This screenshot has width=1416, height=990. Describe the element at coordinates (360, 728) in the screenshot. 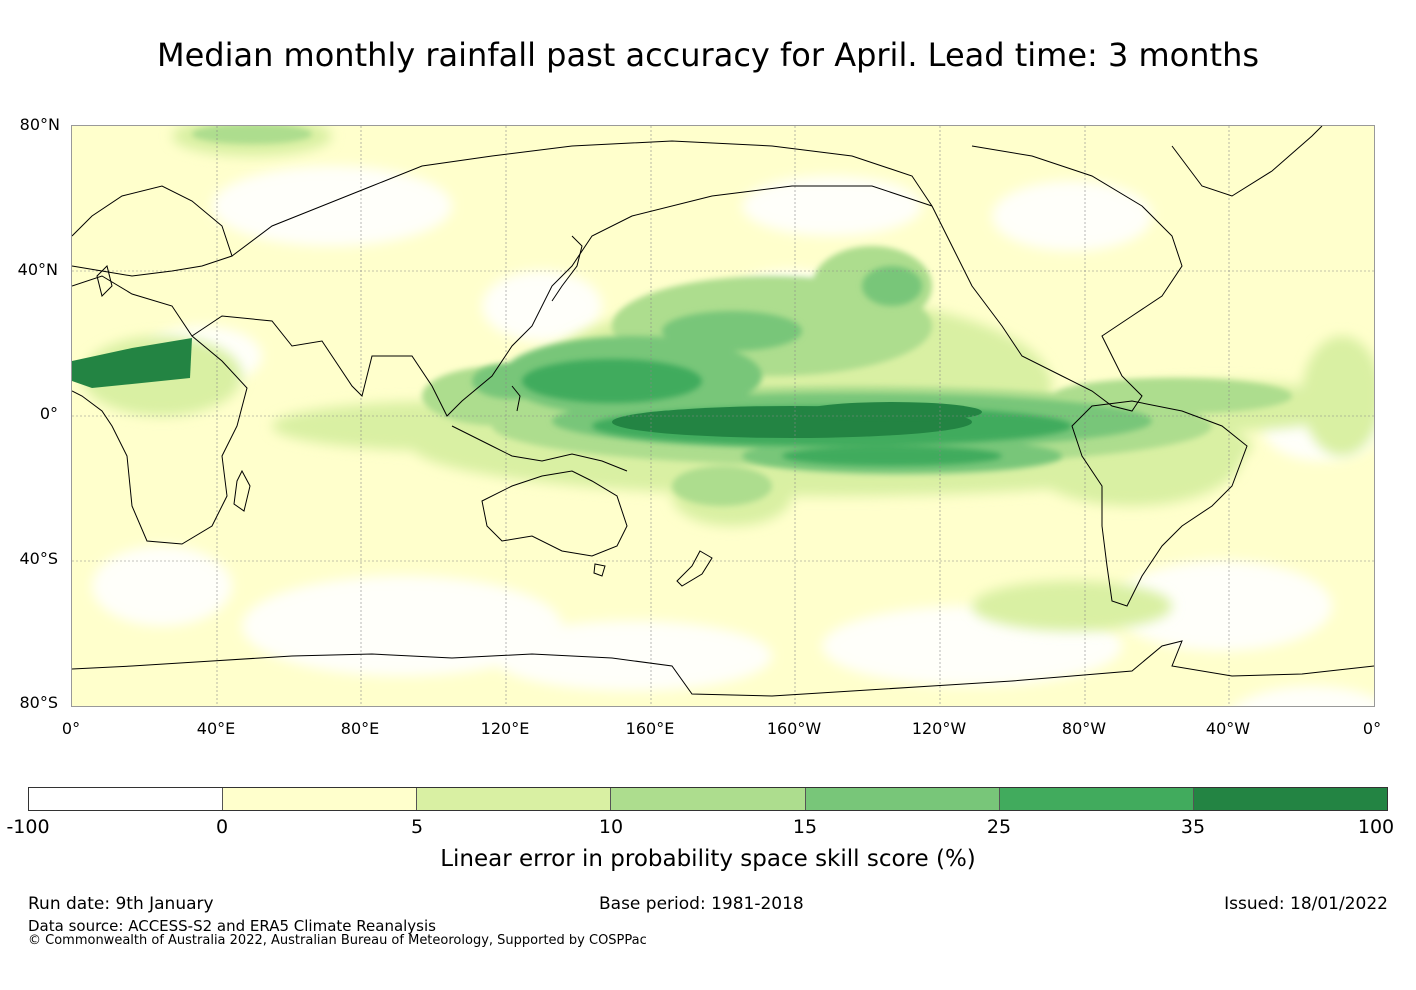

I see `lon-label-80e: 80°E` at that location.